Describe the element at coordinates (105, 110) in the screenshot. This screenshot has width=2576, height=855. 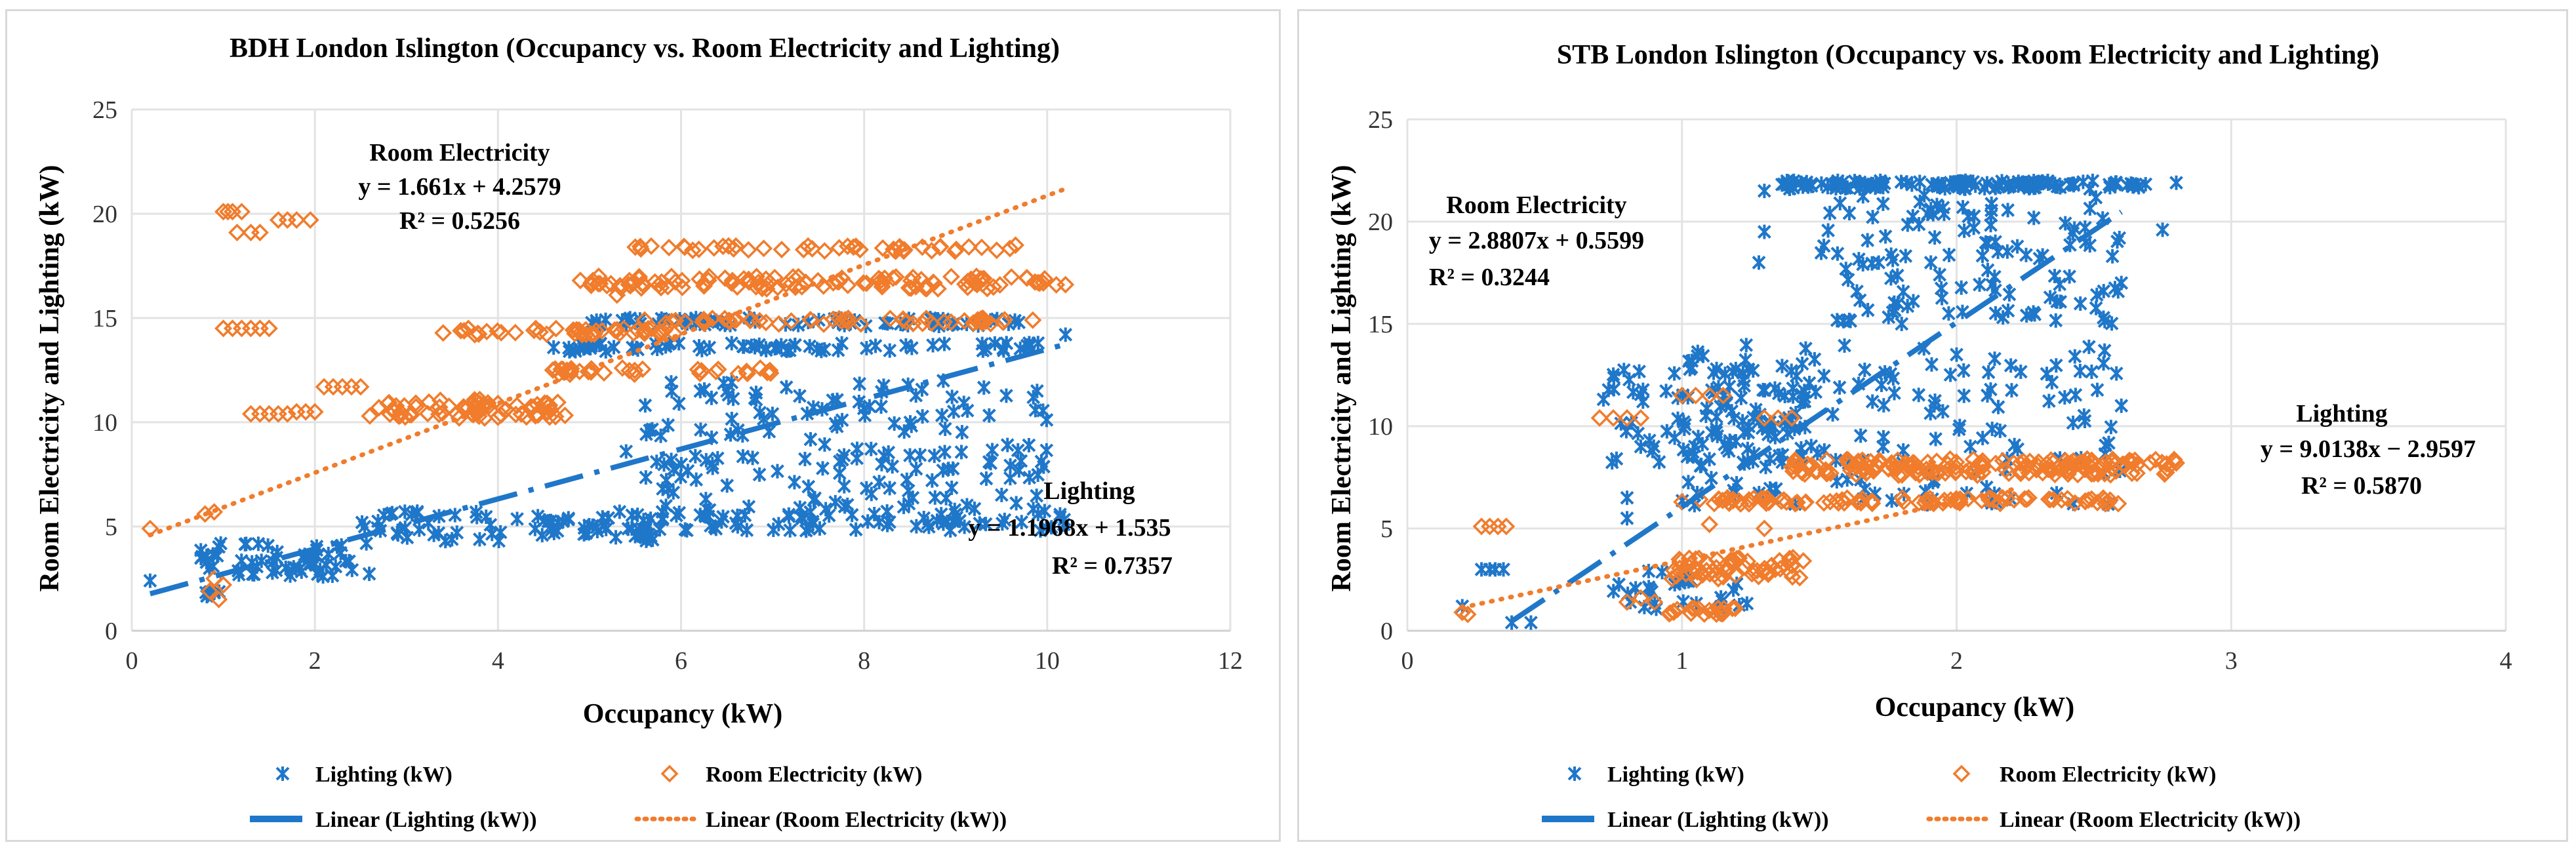
I see `y-tick-label: 25` at that location.